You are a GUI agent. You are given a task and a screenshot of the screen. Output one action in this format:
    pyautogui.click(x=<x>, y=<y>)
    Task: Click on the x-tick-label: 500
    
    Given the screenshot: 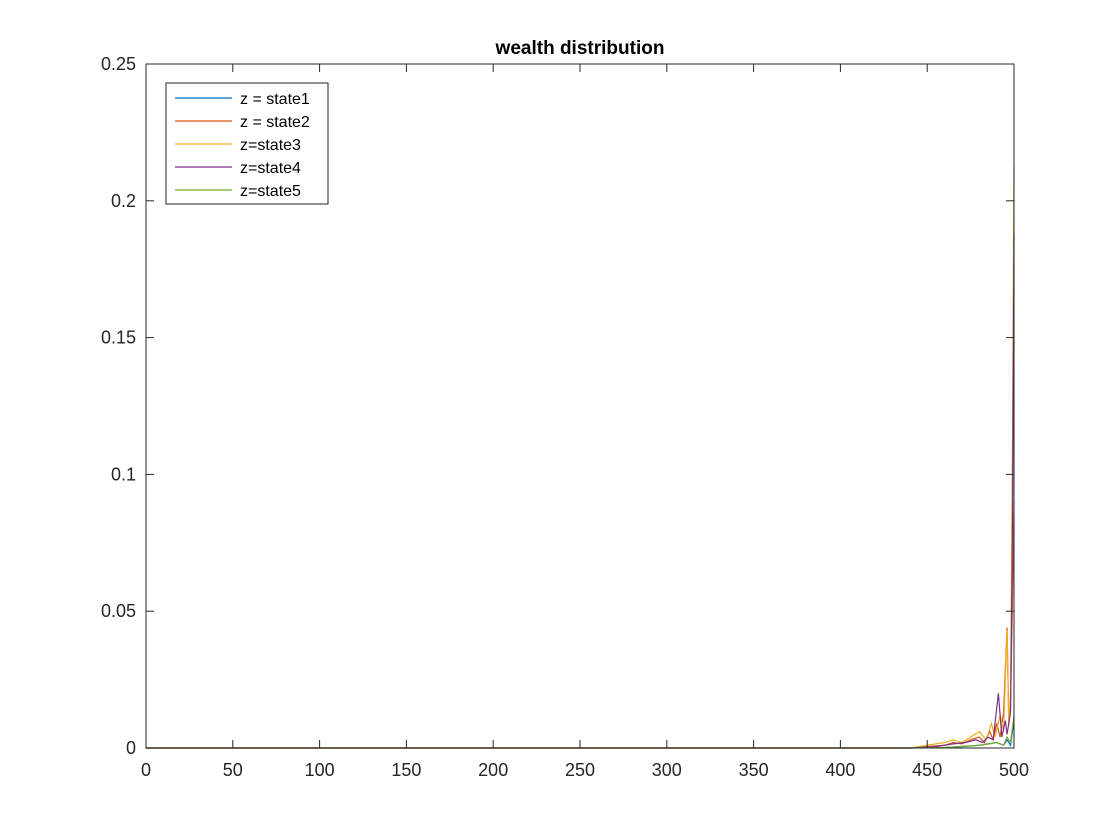 What is the action you would take?
    pyautogui.click(x=1014, y=770)
    